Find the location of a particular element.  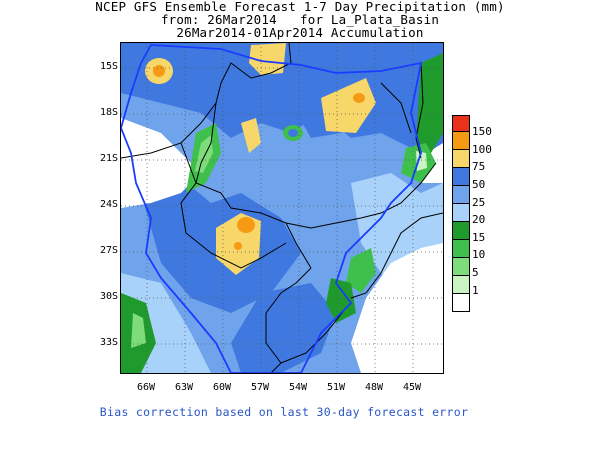

rain-100-150-central is located at coordinates (246, 225).